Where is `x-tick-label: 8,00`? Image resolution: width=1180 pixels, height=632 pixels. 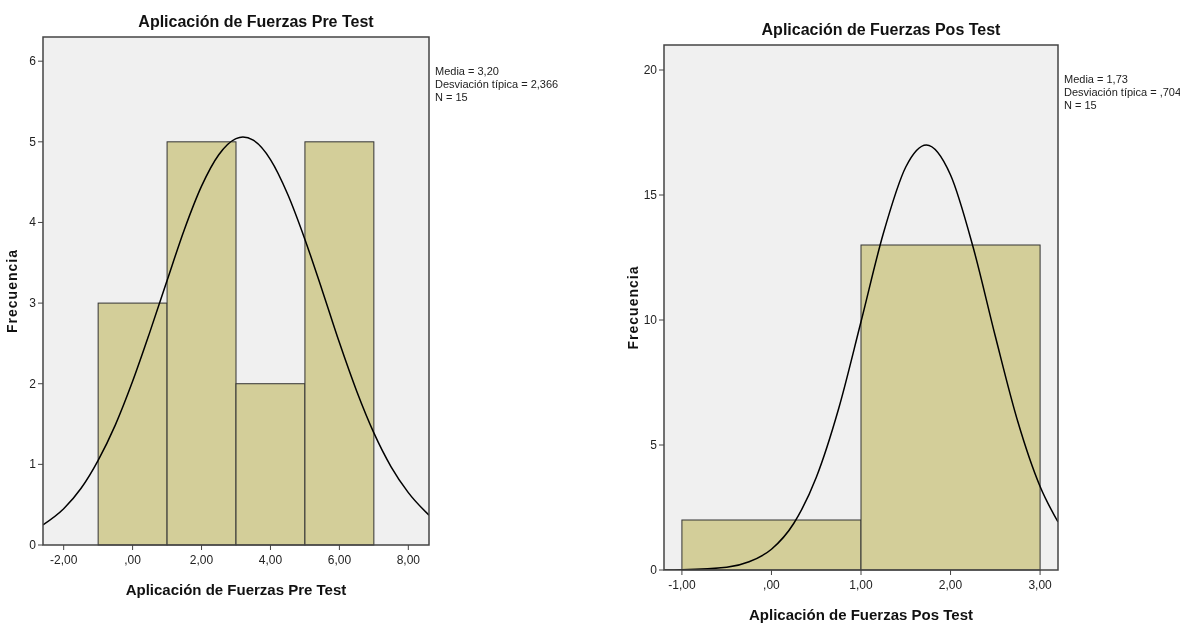 x-tick-label: 8,00 is located at coordinates (408, 560).